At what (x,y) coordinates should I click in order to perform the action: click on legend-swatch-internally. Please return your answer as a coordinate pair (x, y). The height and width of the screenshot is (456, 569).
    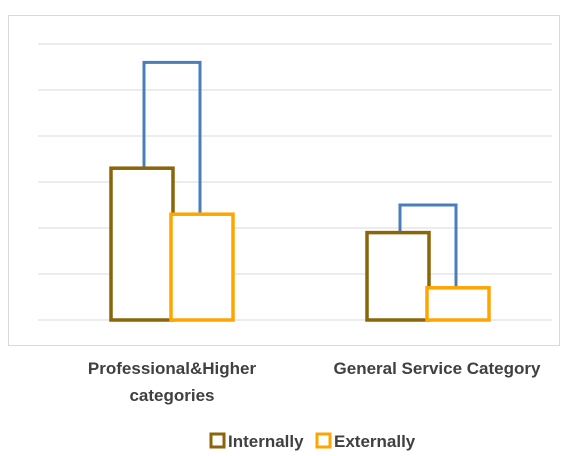
    Looking at the image, I should click on (217, 440).